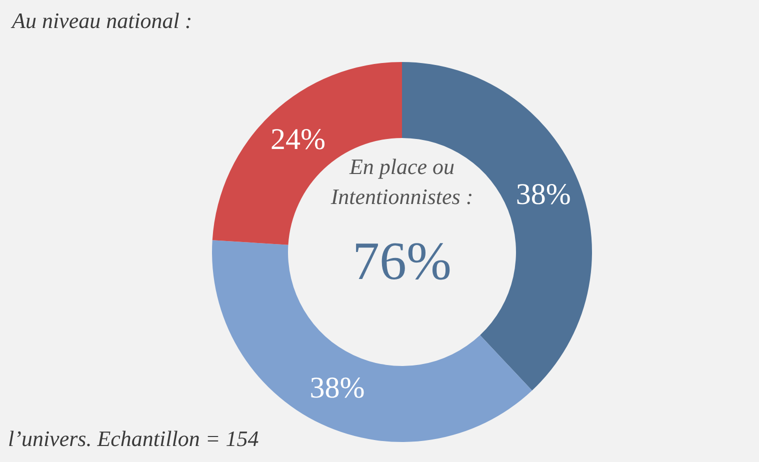 This screenshot has width=759, height=462. What do you see at coordinates (402, 261) in the screenshot?
I see `text: 76%` at bounding box center [402, 261].